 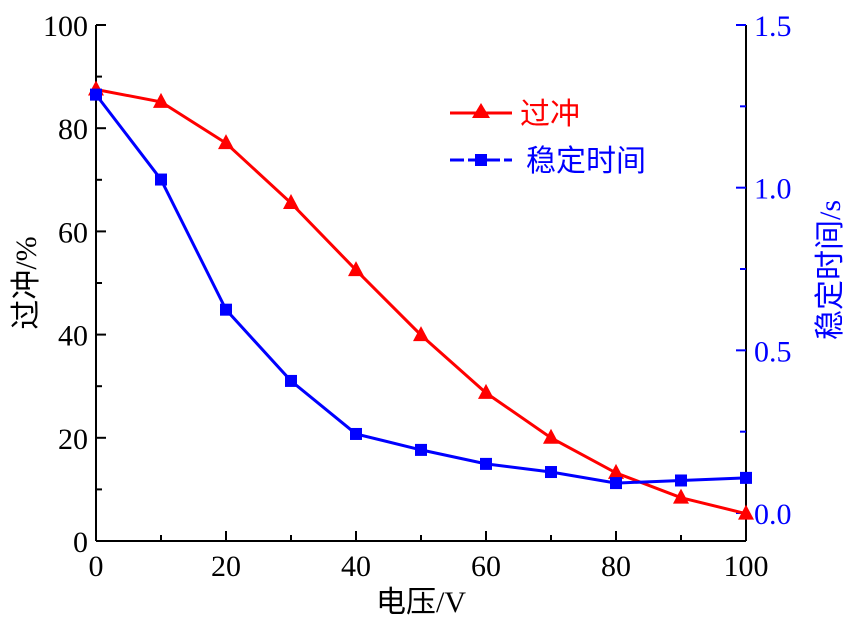 What do you see at coordinates (486, 566) in the screenshot?
I see `x-tick-label: 60` at bounding box center [486, 566].